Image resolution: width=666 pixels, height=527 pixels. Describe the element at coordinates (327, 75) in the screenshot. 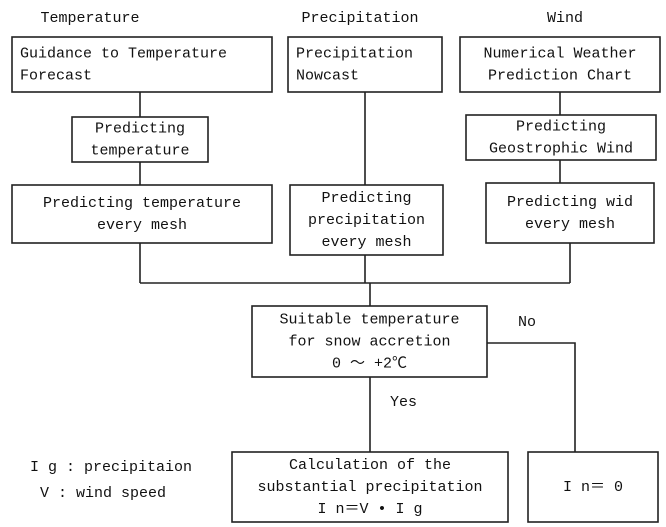

I see `box-label: Nowcast` at that location.